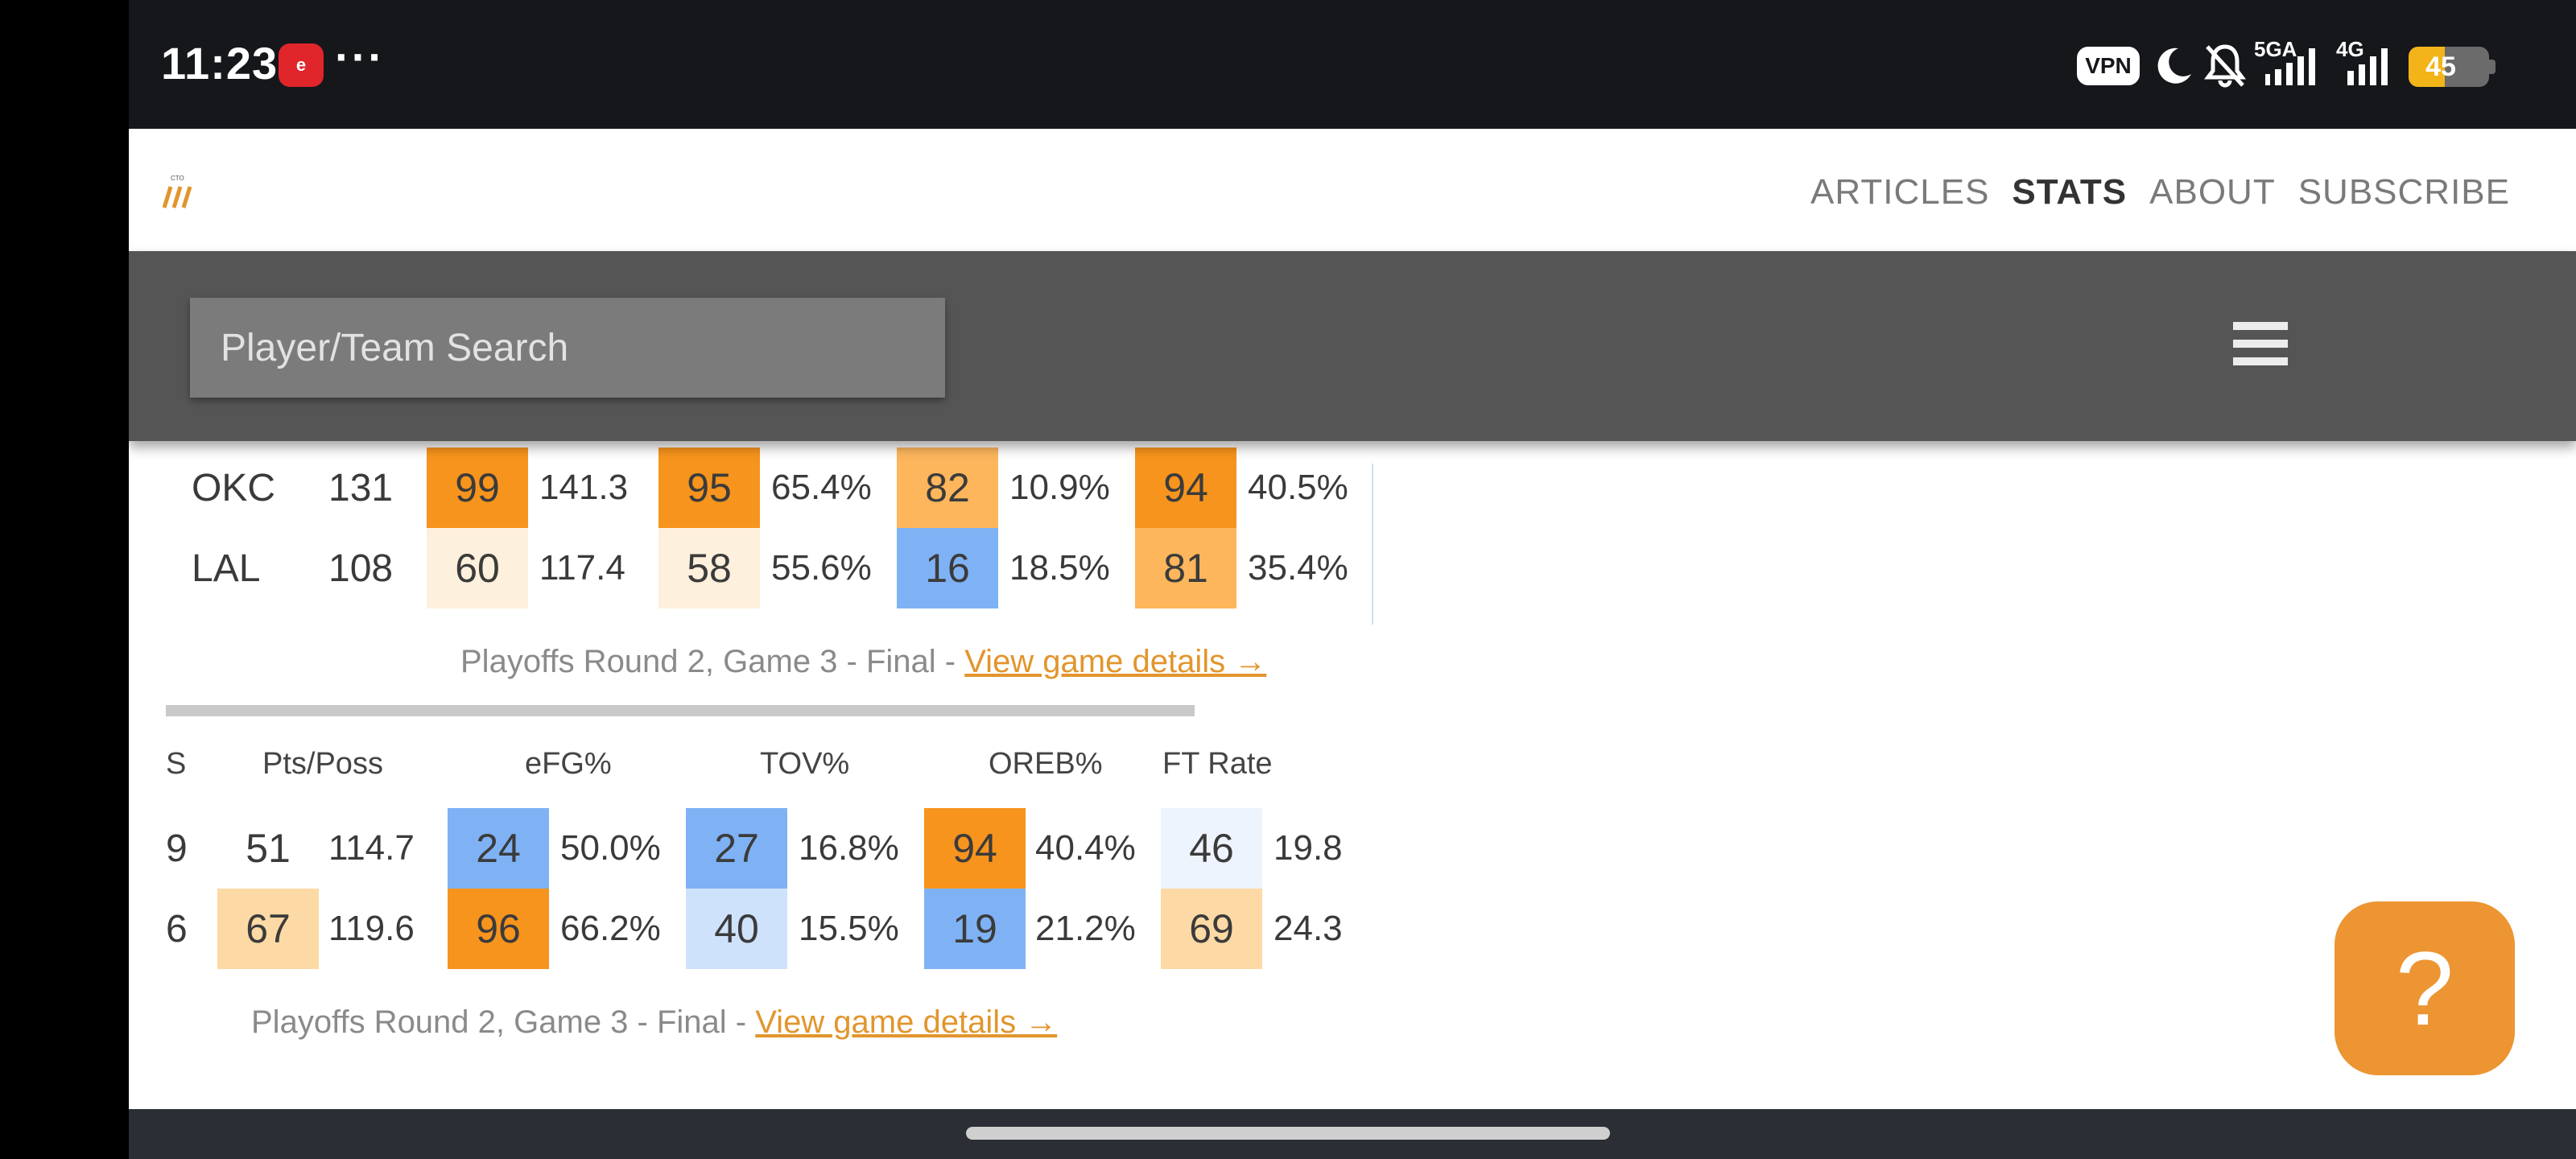 This screenshot has width=2576, height=1159. Describe the element at coordinates (361, 487) in the screenshot. I see `points: 131` at that location.